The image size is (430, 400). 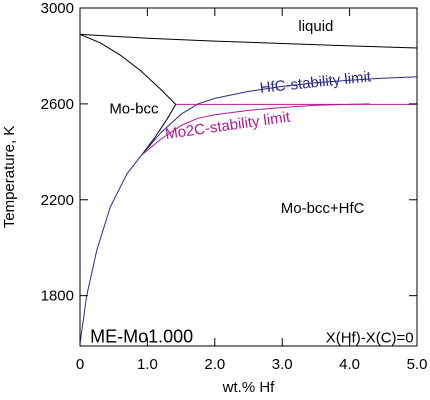 I want to click on model-id-label: ME-Mo1.000, so click(x=141, y=336).